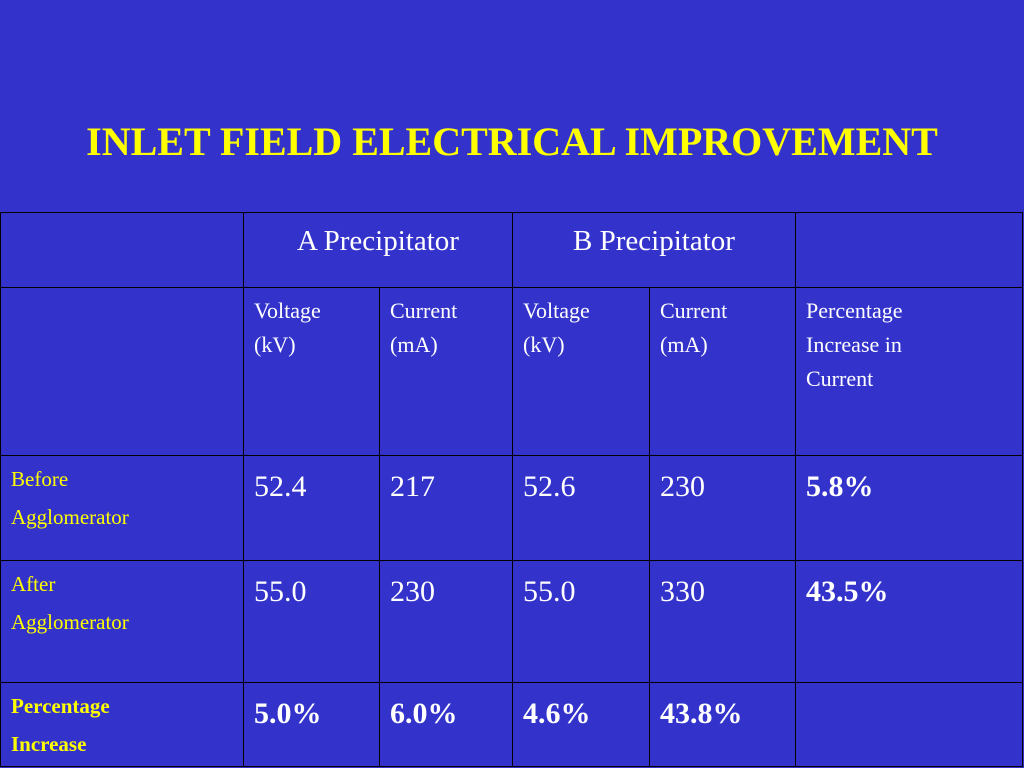 Image resolution: width=1024 pixels, height=768 pixels. I want to click on row-label: Before Agglomerator, so click(122, 508).